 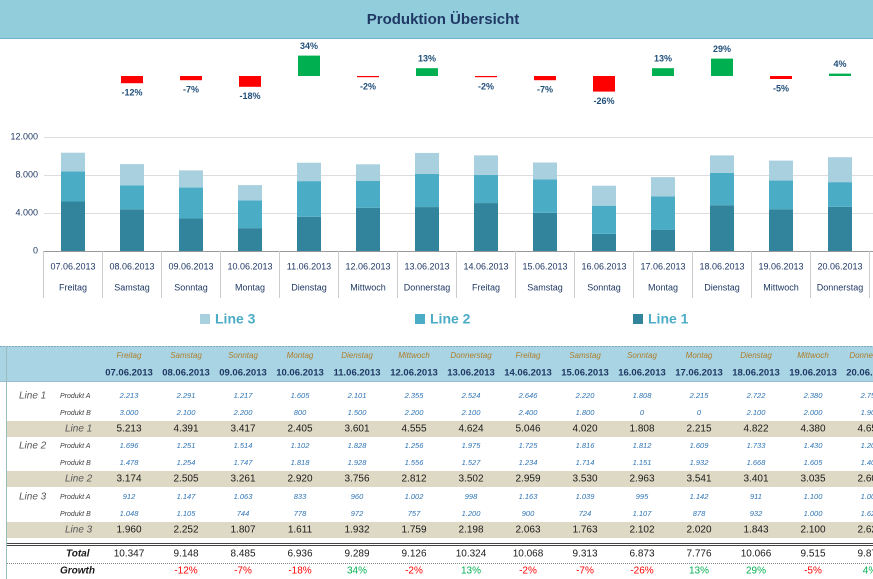 I want to click on subtotal-value: 2.963, so click(x=641, y=479).